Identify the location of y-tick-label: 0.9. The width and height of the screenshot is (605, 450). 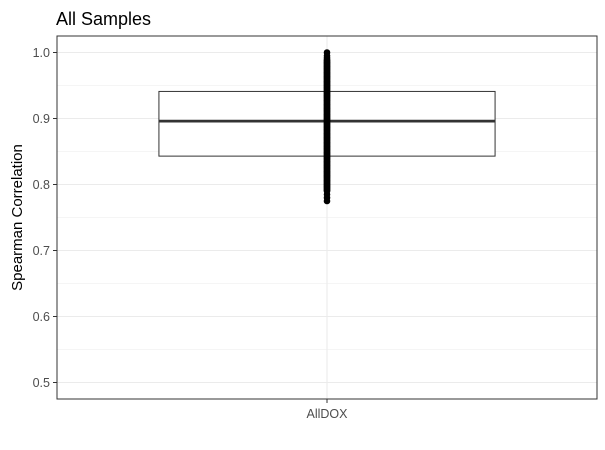
(41, 119).